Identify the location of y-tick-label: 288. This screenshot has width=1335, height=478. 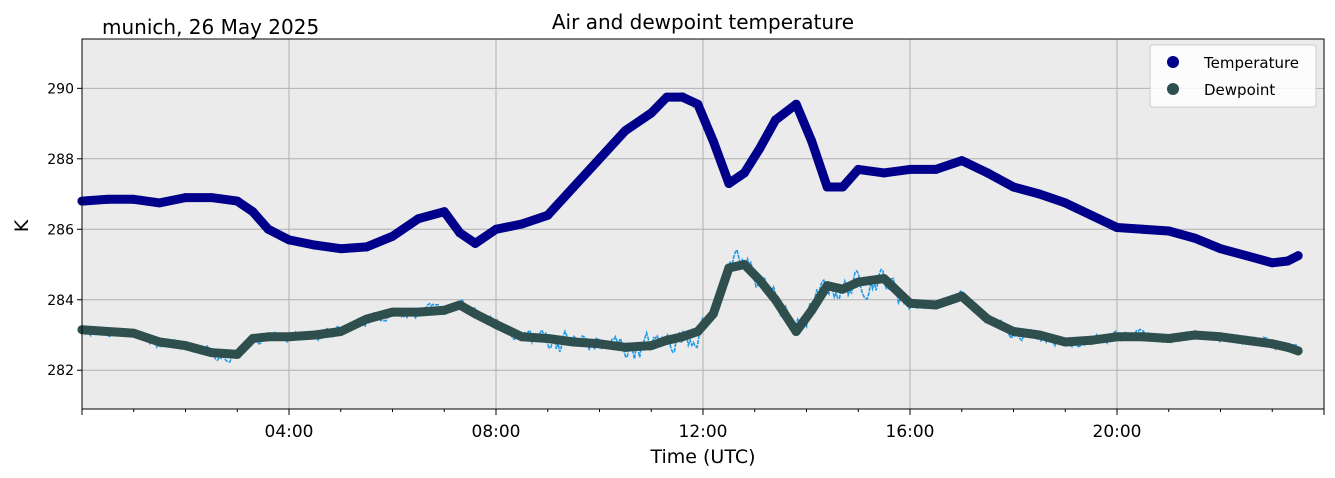
(60, 160).